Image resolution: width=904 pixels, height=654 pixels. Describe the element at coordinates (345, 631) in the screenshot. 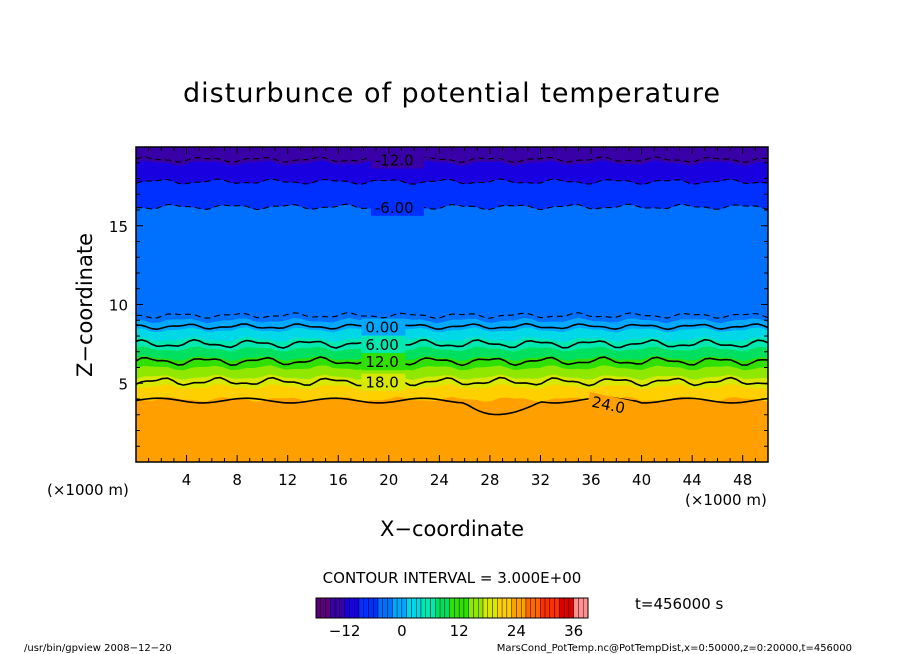

I see `colorbar-tick-label: −12` at that location.